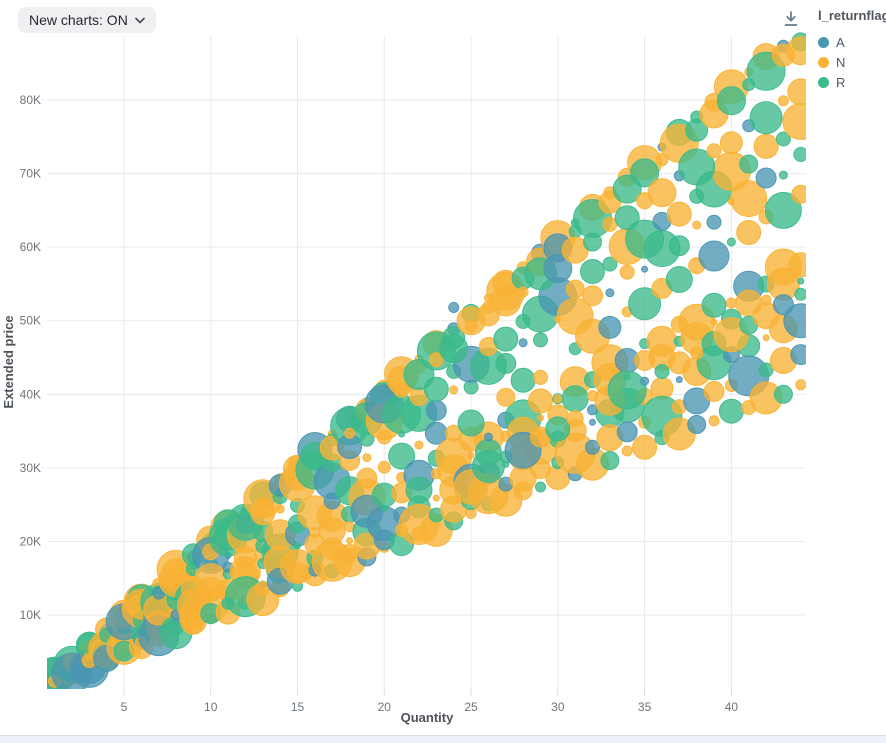  What do you see at coordinates (823, 42) in the screenshot?
I see `series-a-swatch` at bounding box center [823, 42].